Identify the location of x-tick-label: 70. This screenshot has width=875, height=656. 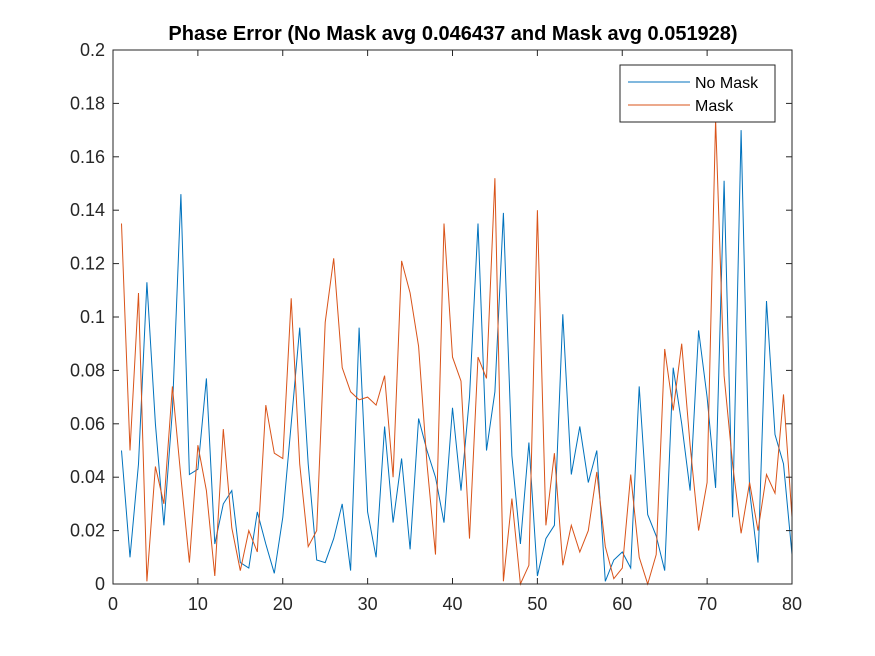
(707, 604).